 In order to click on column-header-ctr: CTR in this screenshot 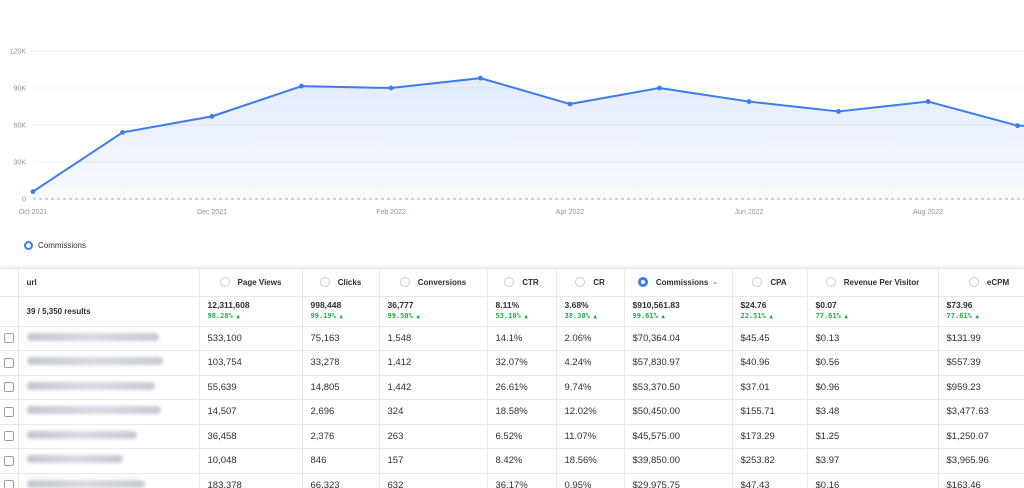, I will do `click(522, 283)`.